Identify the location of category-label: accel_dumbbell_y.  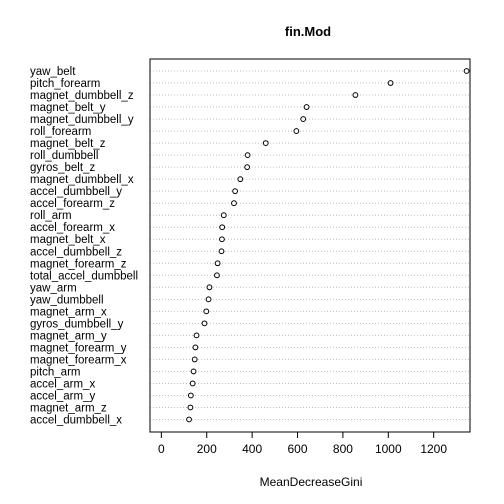
(76, 192).